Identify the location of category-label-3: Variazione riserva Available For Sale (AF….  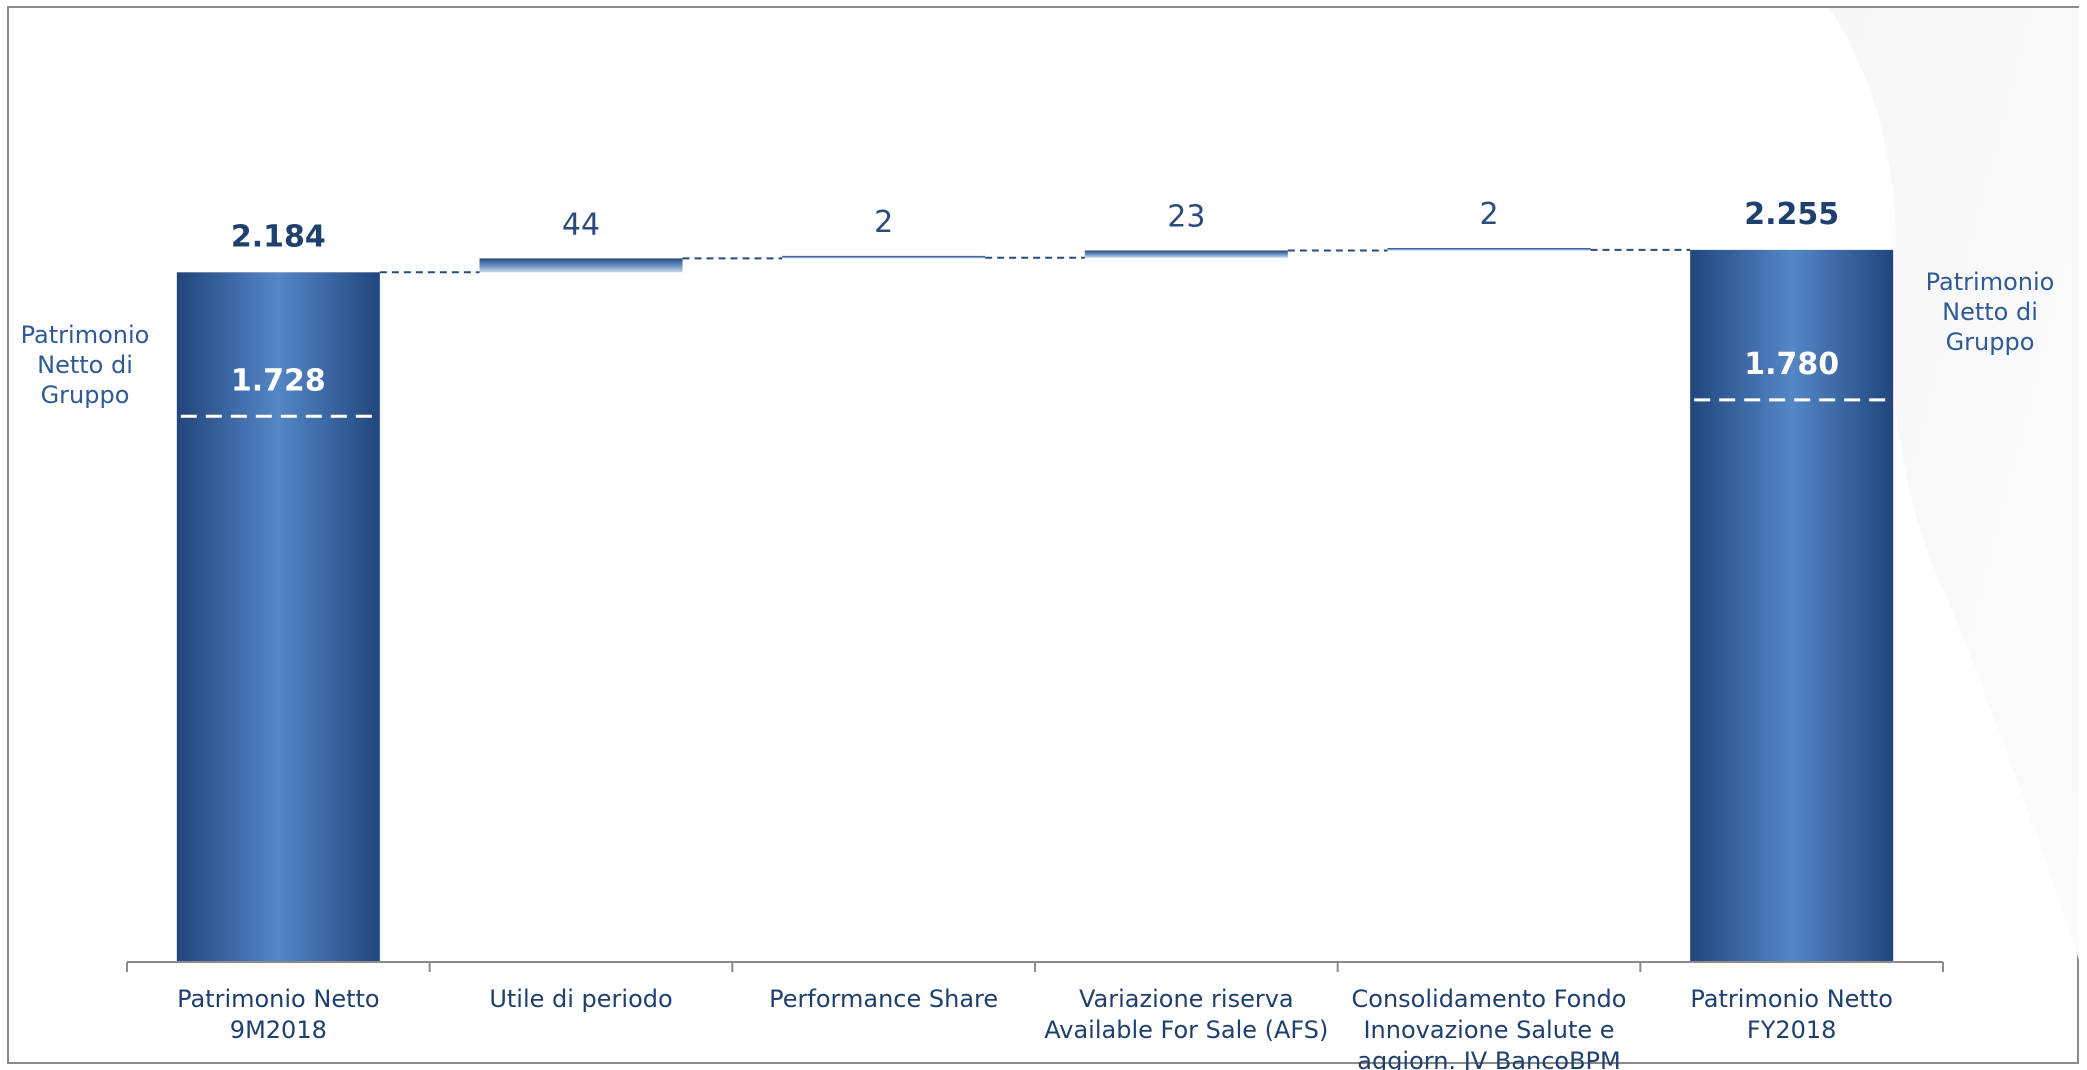
(1186, 1014).